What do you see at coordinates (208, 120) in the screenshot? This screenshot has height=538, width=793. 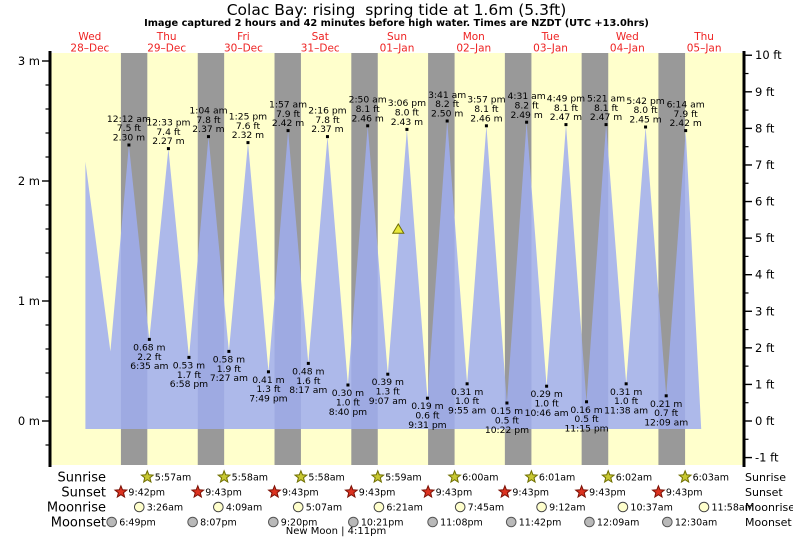 I see `high-tide-ft: 7.8 ft` at bounding box center [208, 120].